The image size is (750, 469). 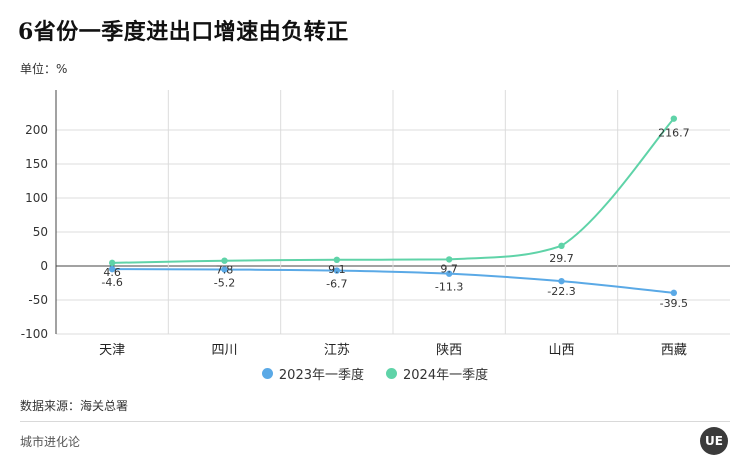 What do you see at coordinates (391, 373) in the screenshot?
I see `legend-swatch-2024` at bounding box center [391, 373].